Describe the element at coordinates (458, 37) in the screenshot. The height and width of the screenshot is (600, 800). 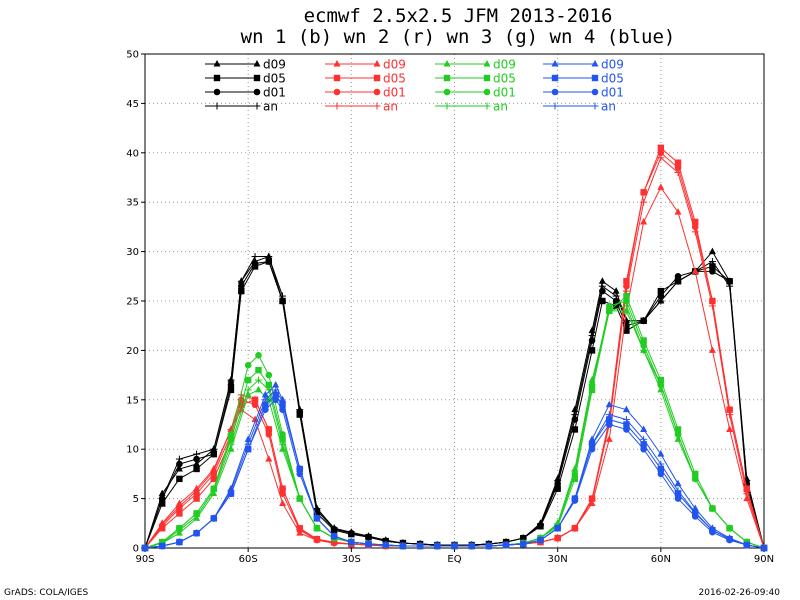
I see `chart-subtitle: wn 1 (b) wn 2 (r) wn 3 (g) wn 4 (blue)` at that location.